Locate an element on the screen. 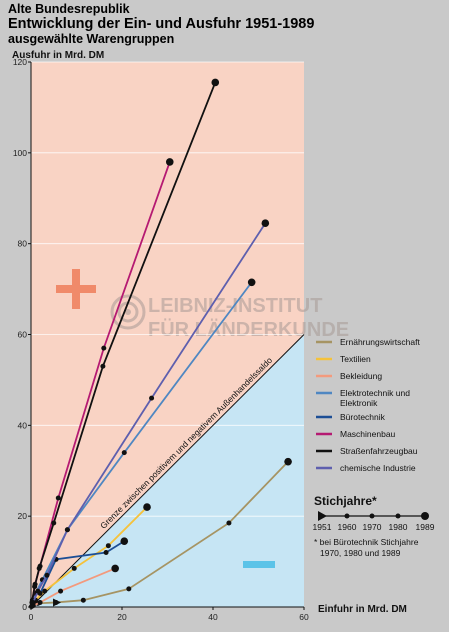  y-tick-label: 20 is located at coordinates (23, 516).